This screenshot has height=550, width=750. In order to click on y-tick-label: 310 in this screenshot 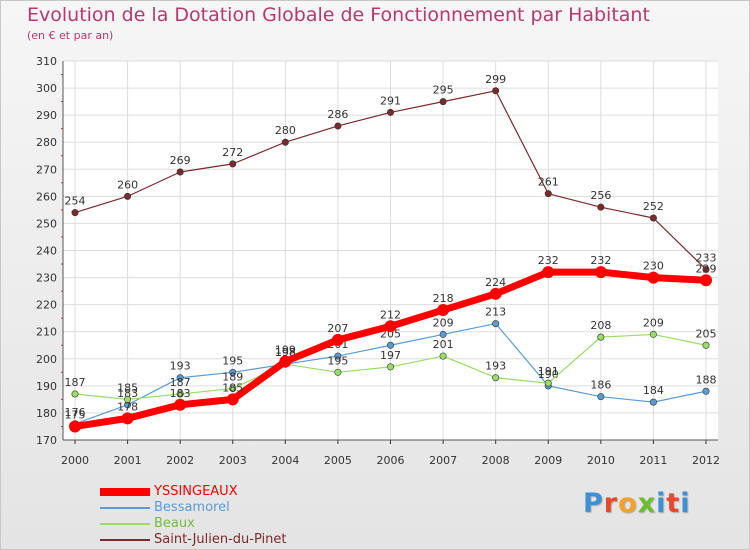, I will do `click(46, 61)`.